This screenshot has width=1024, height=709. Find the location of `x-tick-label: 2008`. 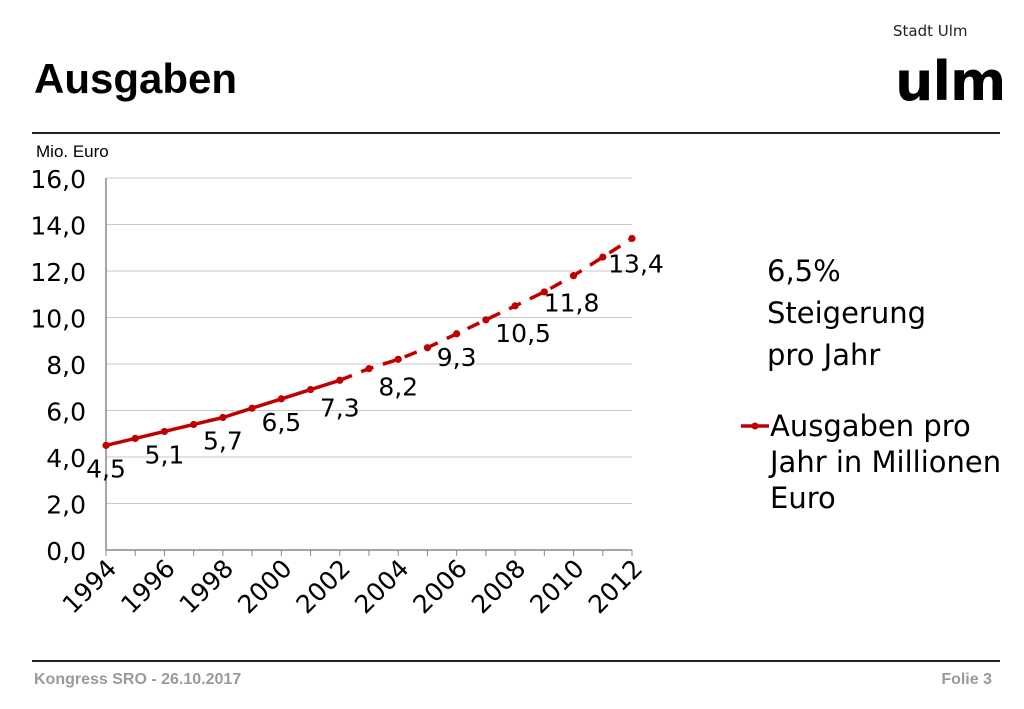

x-tick-label: 2008 is located at coordinates (498, 586).